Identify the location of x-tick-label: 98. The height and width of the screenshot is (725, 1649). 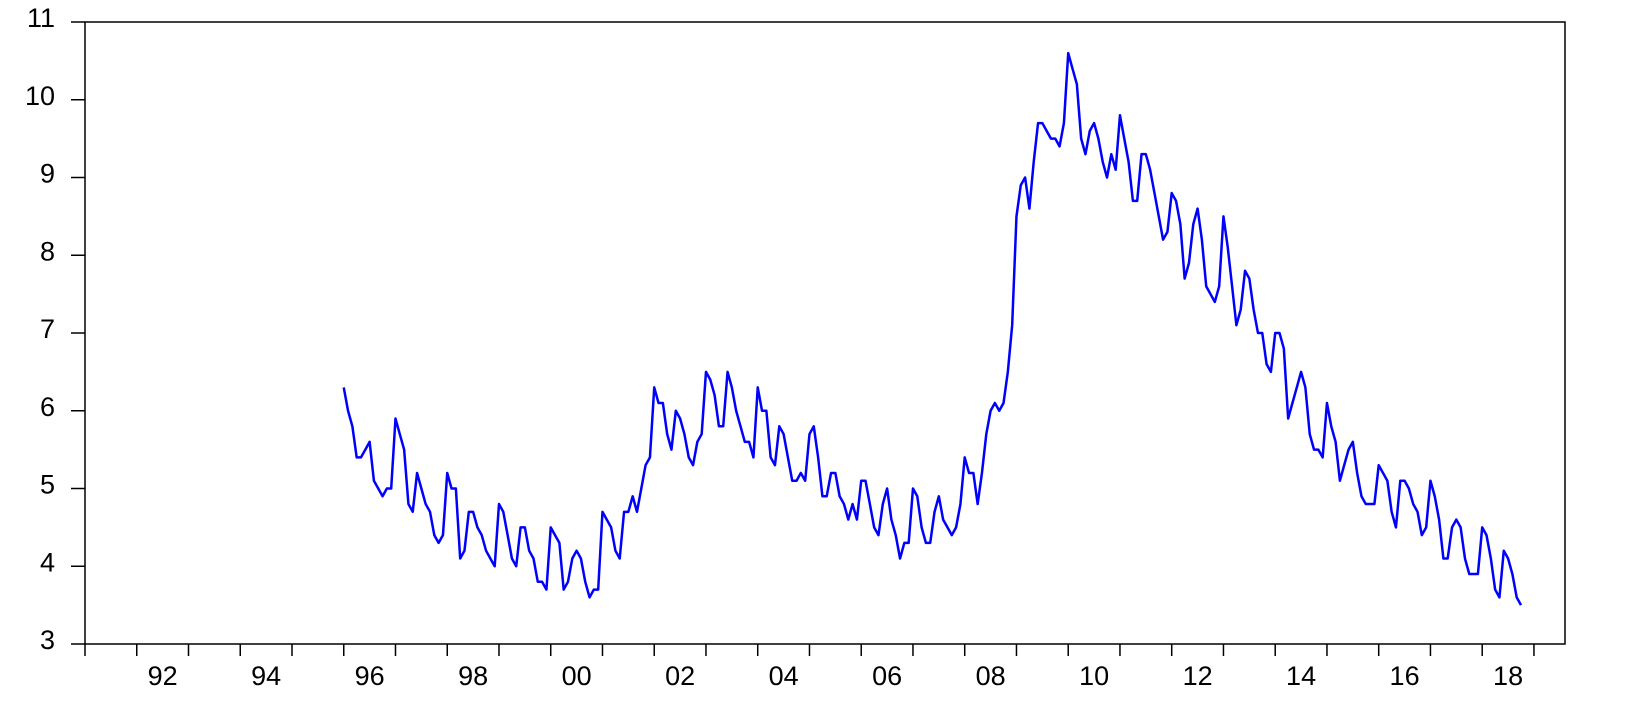
(473, 676).